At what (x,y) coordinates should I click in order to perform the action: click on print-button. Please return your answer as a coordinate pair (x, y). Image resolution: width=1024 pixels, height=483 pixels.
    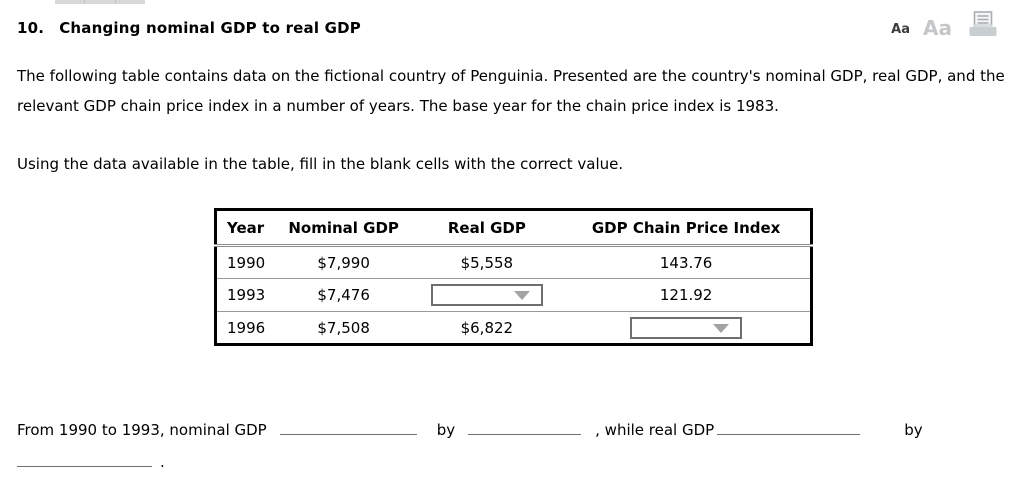
    Looking at the image, I should click on (983, 24).